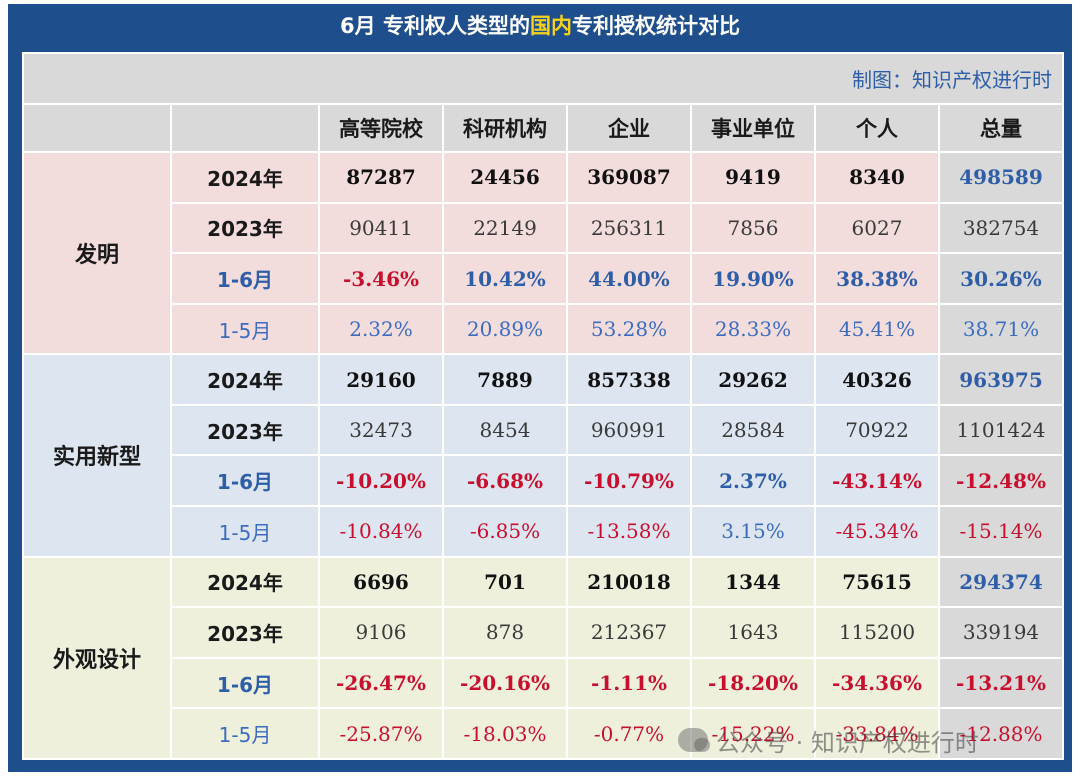 This screenshot has height=776, width=1080. What do you see at coordinates (1001, 683) in the screenshot?
I see `table-cell: -13.21%` at bounding box center [1001, 683].